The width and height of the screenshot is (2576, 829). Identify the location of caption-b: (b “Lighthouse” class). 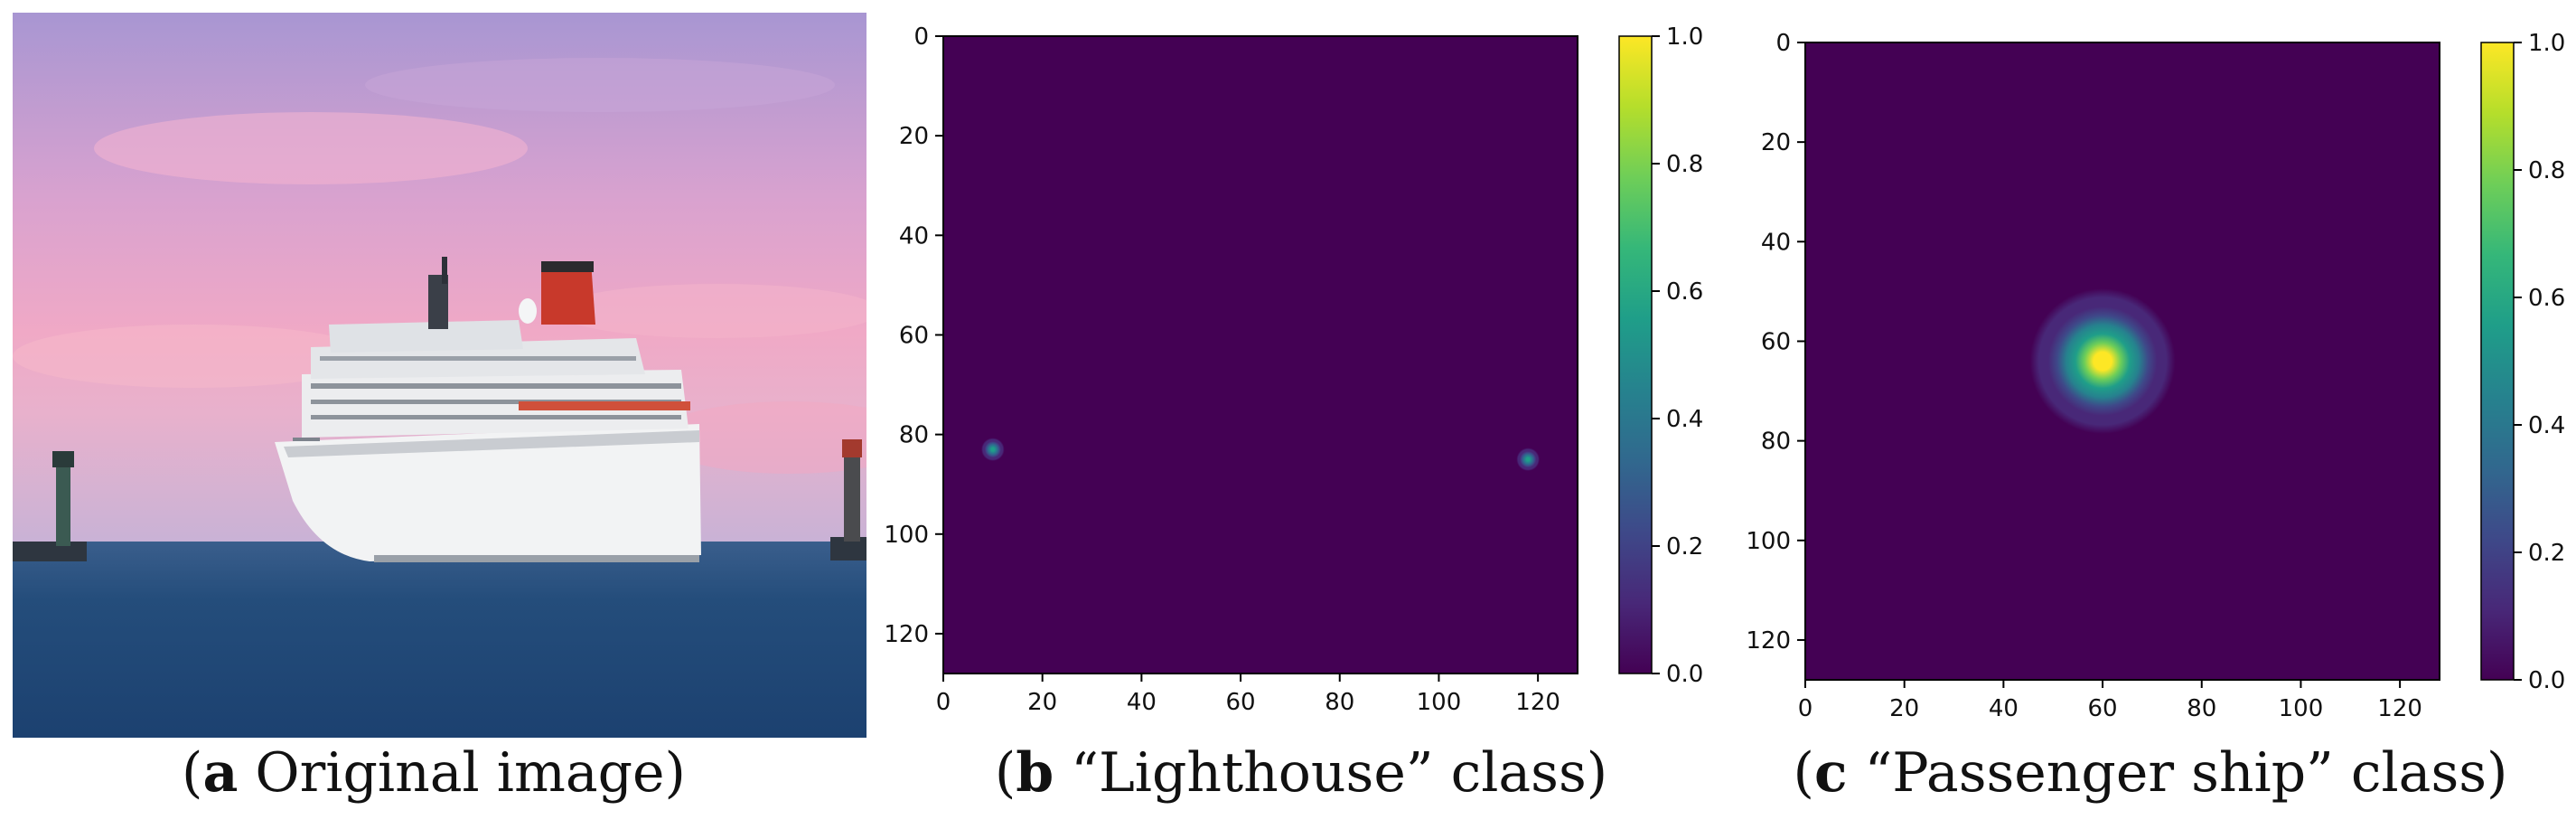
(1301, 773).